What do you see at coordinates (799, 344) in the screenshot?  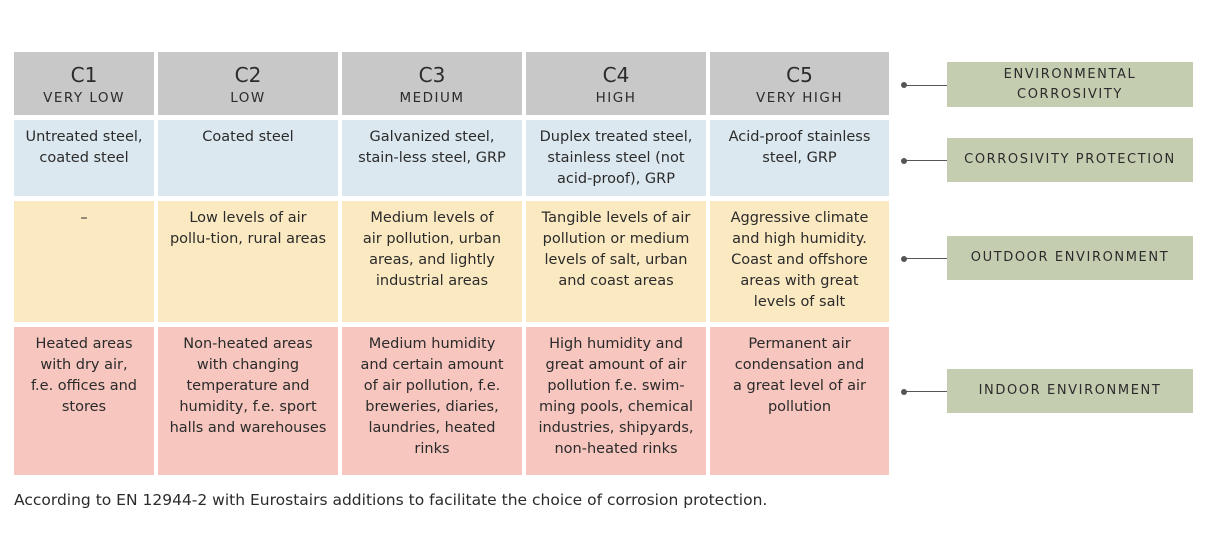 I see `cell-text: Permanent air` at bounding box center [799, 344].